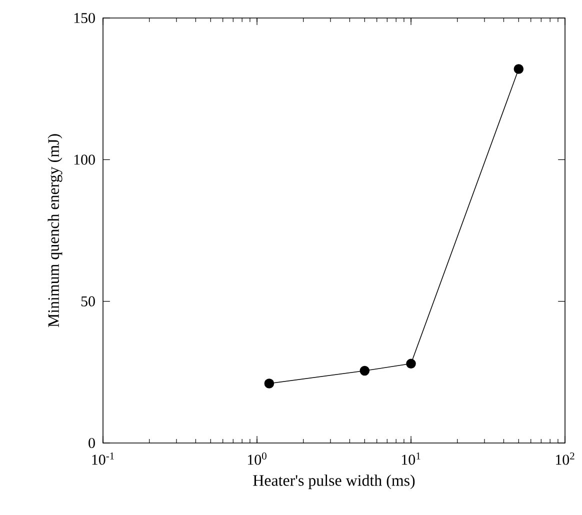 The image size is (582, 515). Describe the element at coordinates (257, 458) in the screenshot. I see `x-tick-label: 10$^{0}$` at that location.